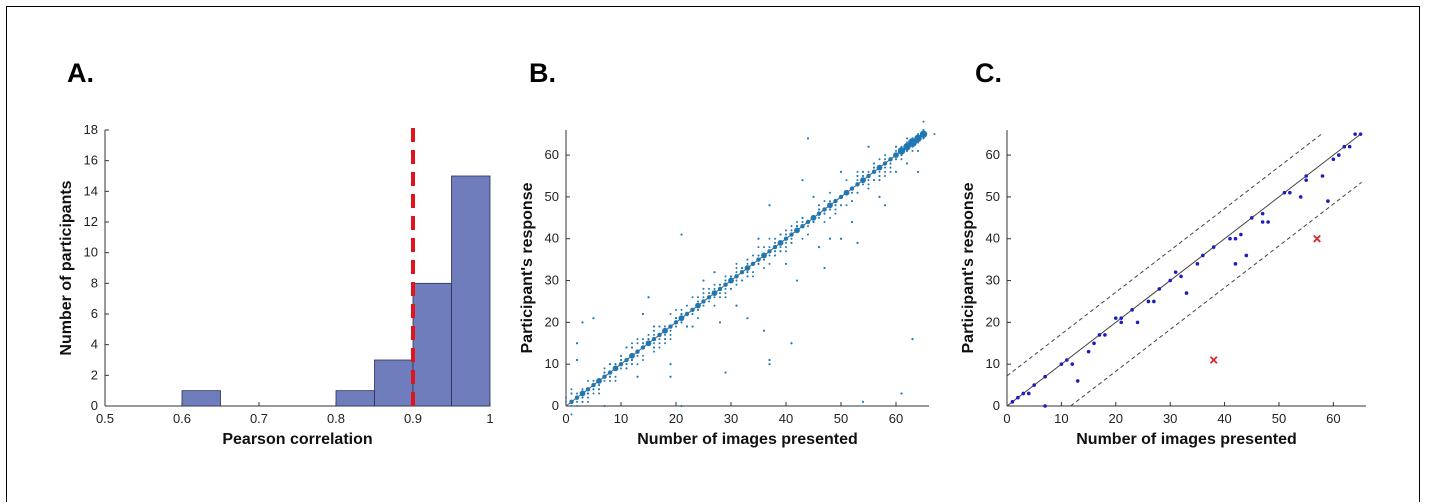  What do you see at coordinates (555, 405) in the screenshot?
I see `scatter-b-y-tick-label: 0` at bounding box center [555, 405].